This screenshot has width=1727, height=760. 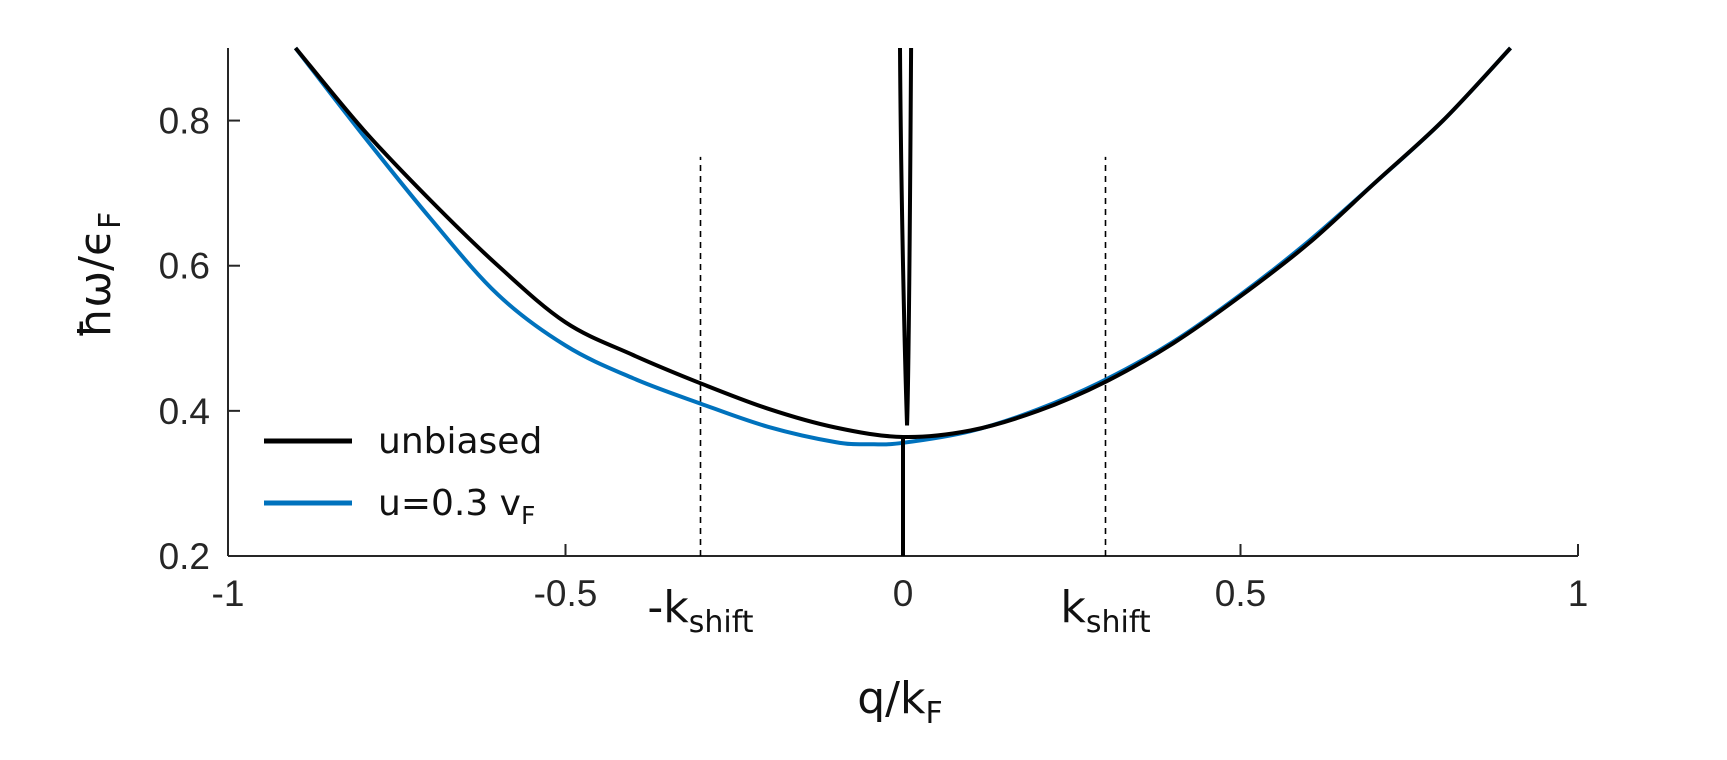 What do you see at coordinates (184, 121) in the screenshot?
I see `y-tick-label: 0.8` at bounding box center [184, 121].